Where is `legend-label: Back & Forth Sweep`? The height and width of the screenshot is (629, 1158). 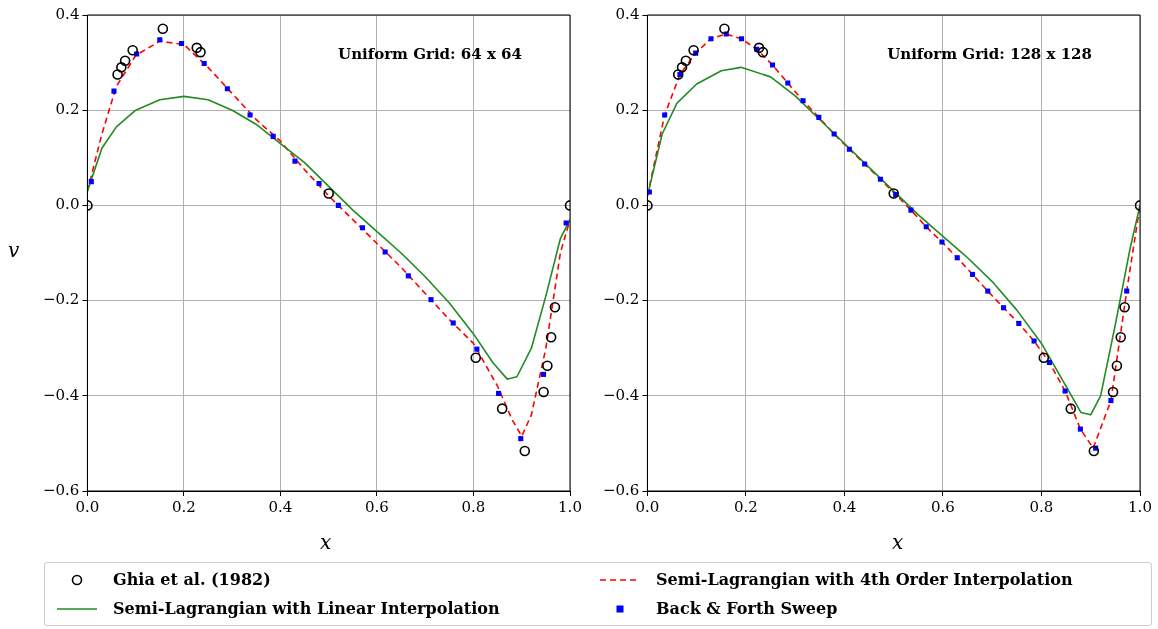
legend-label: Back & Forth Sweep is located at coordinates (747, 608).